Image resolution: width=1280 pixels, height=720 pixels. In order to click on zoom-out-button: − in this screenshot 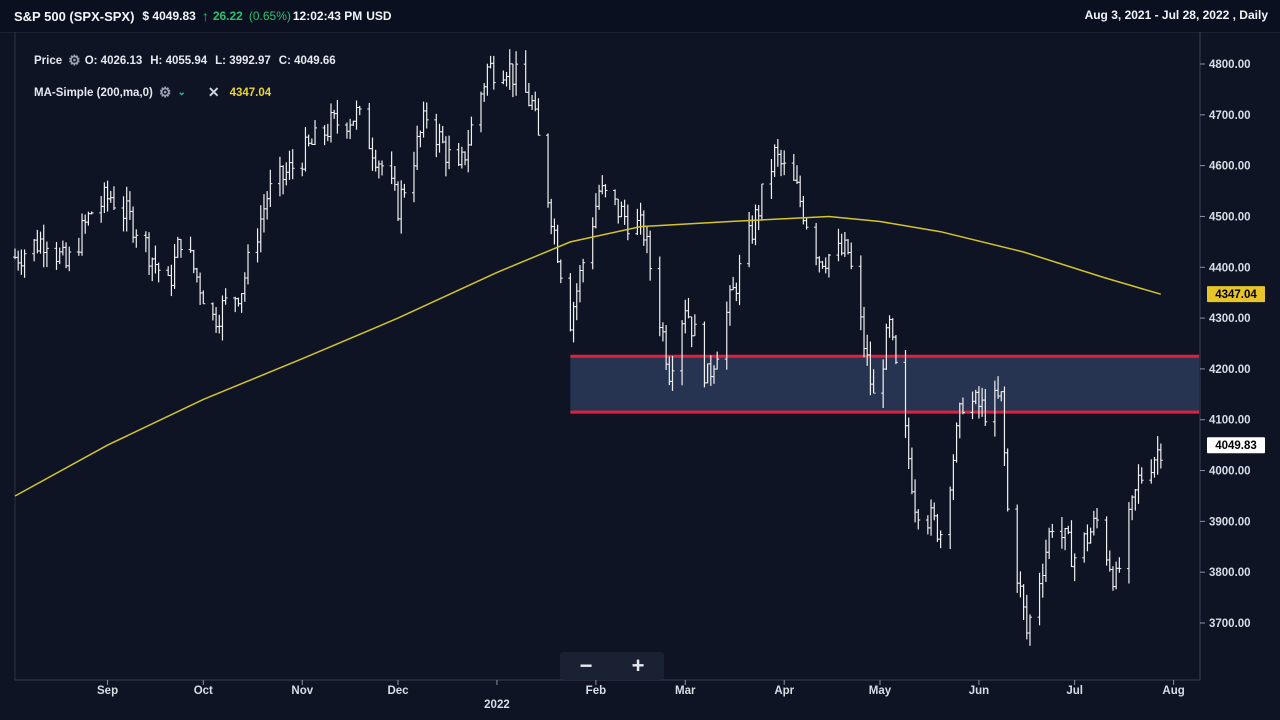, I will do `click(586, 665)`.